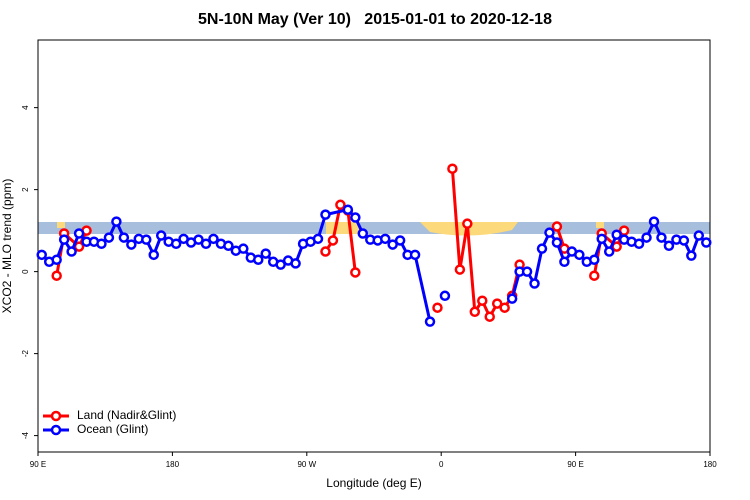  What do you see at coordinates (373, 483) in the screenshot?
I see `x-axis-title: Longitude (deg E)` at bounding box center [373, 483].